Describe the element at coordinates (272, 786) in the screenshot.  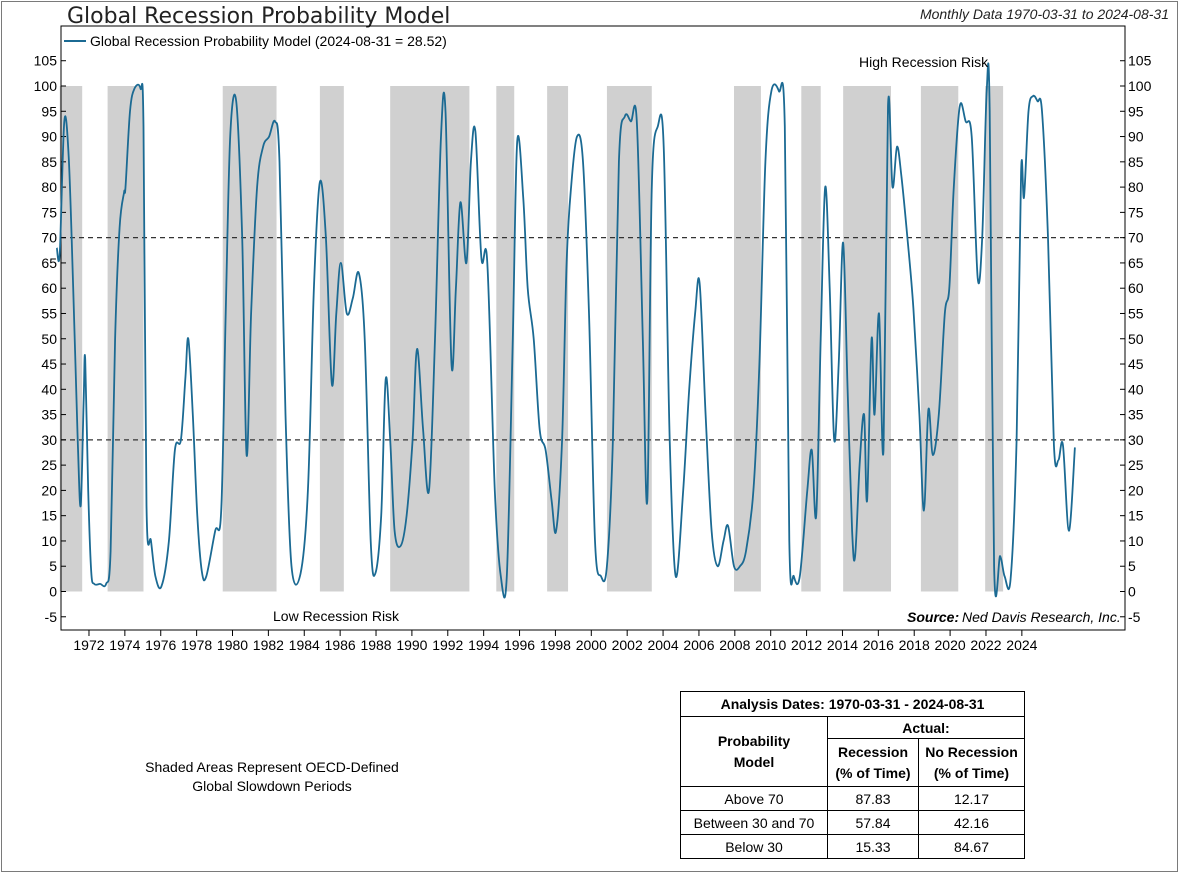
I see `shade-note-line2: Global Slowdown Periods` at that location.